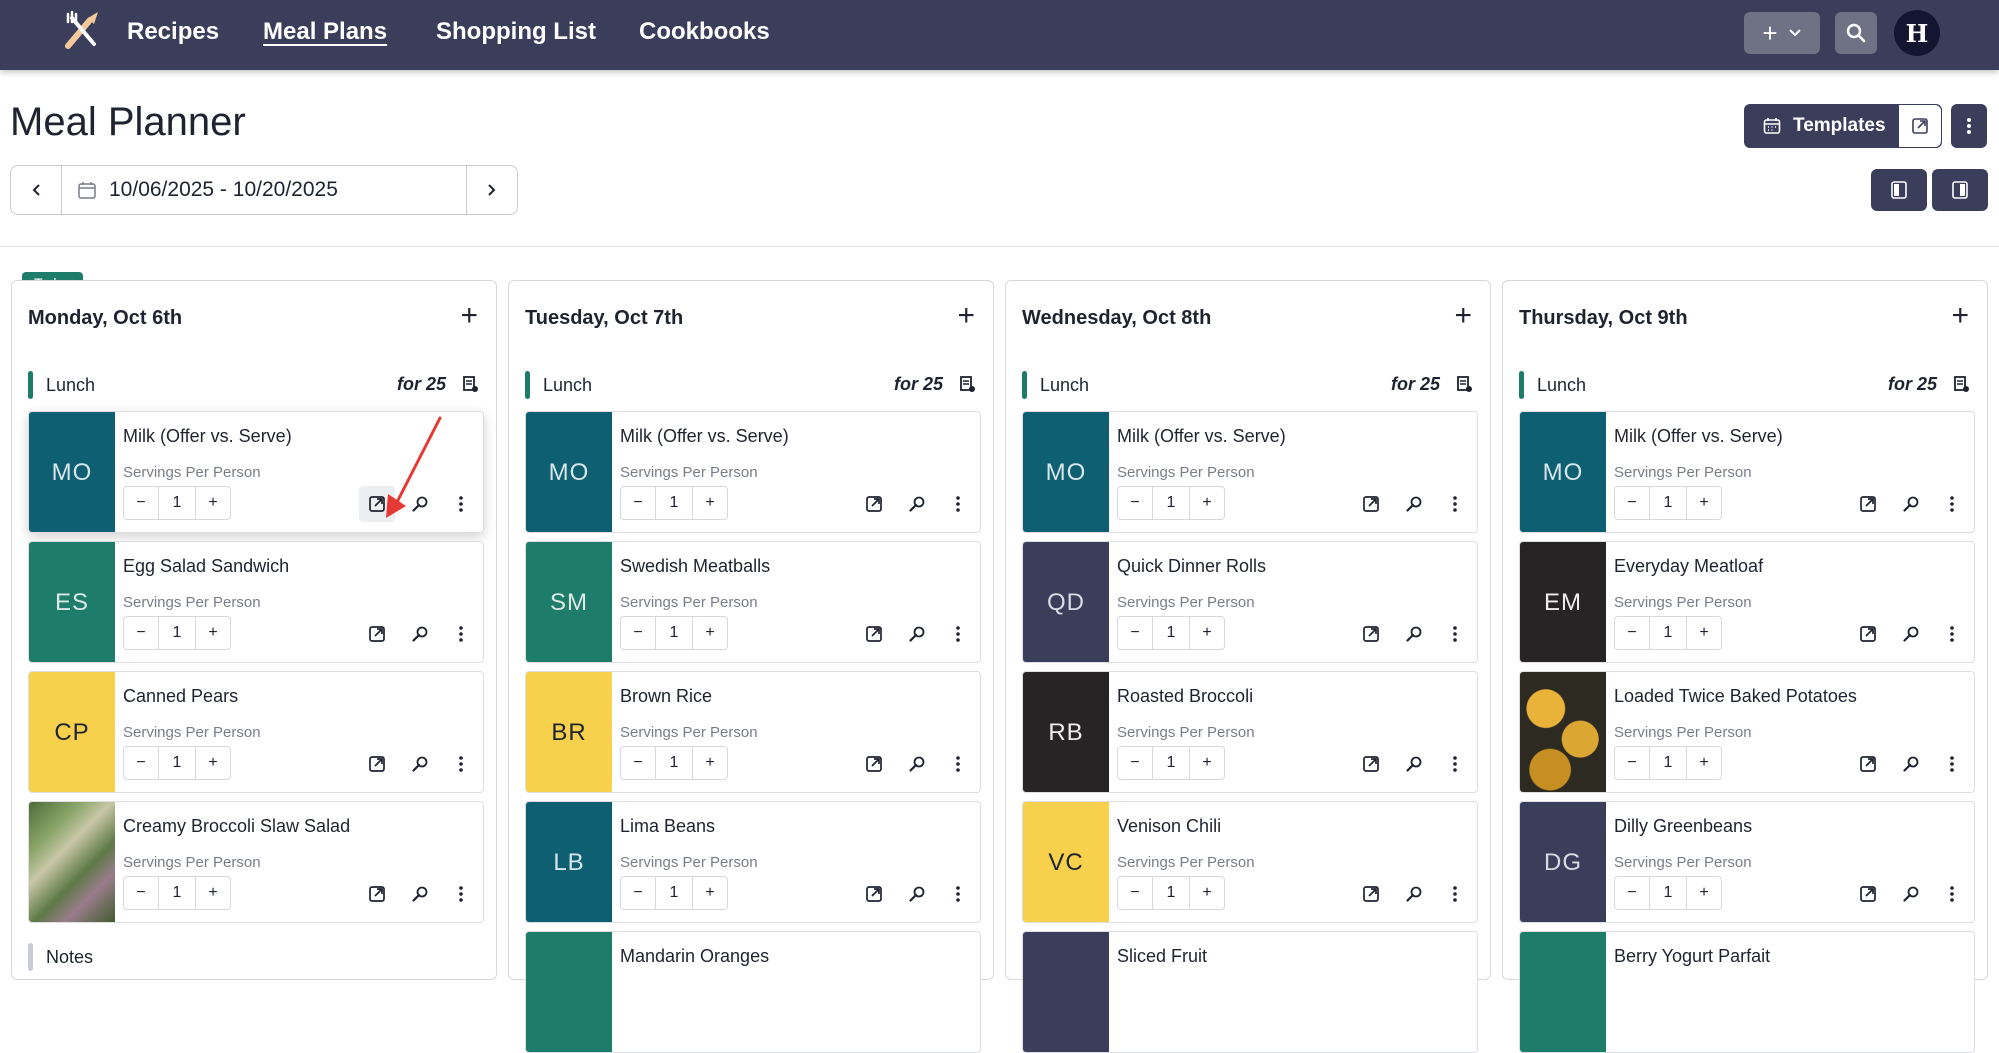 This screenshot has width=1999, height=1053. Describe the element at coordinates (704, 31) in the screenshot. I see `nav-cookbooks: Cookbooks` at that location.